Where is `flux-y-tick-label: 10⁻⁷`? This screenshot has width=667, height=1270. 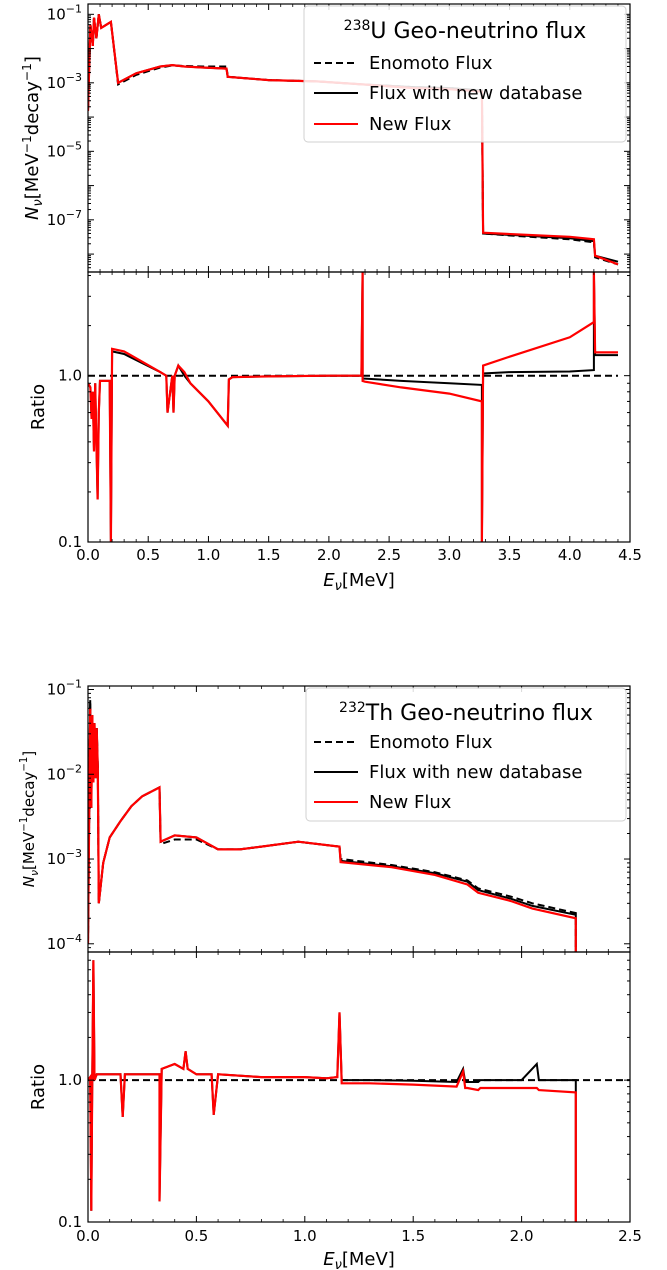
flux-y-tick-label: 10⁻⁷ is located at coordinates (64, 218).